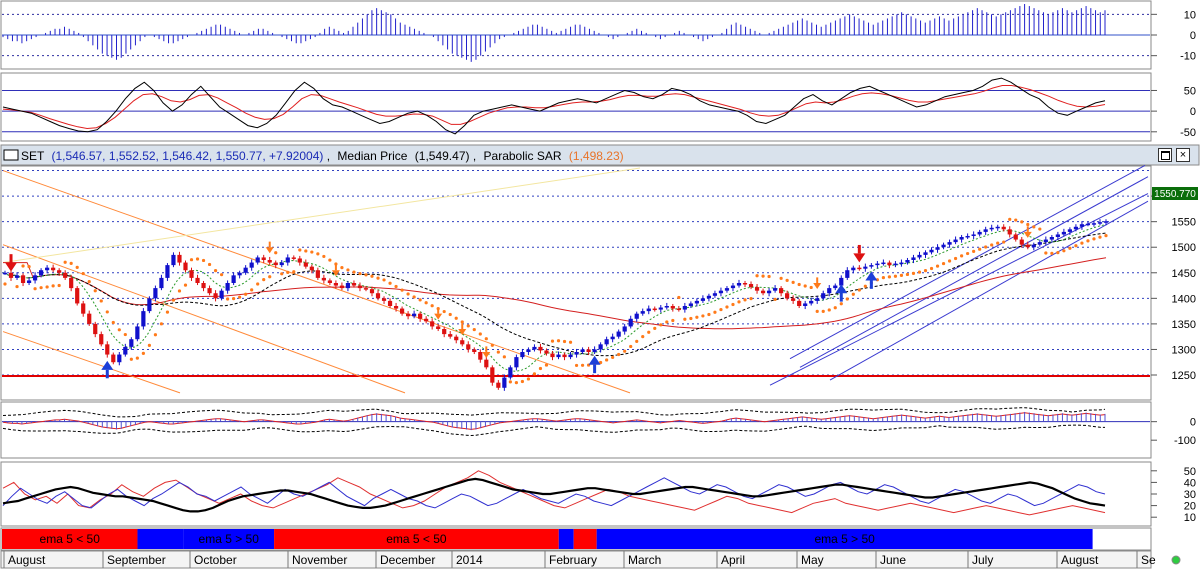 The width and height of the screenshot is (1200, 569). What do you see at coordinates (554, 421) in the screenshot?
I see `macd-signal-line` at bounding box center [554, 421].